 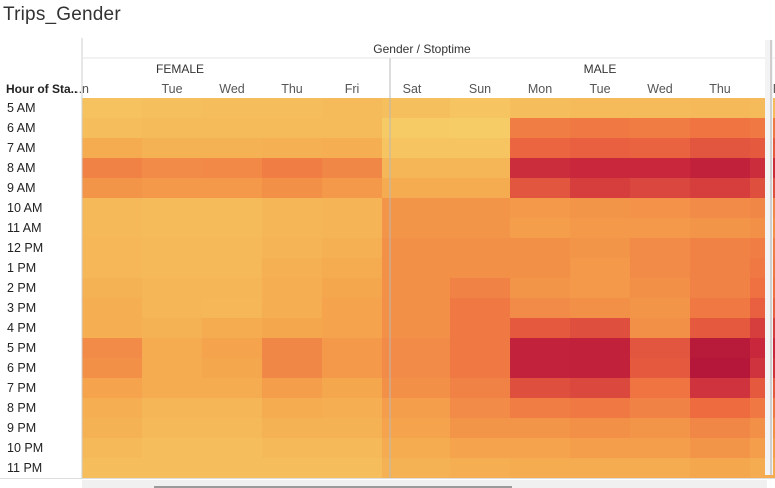 I want to click on horizontal-scrollbar-thumb, so click(x=333, y=487).